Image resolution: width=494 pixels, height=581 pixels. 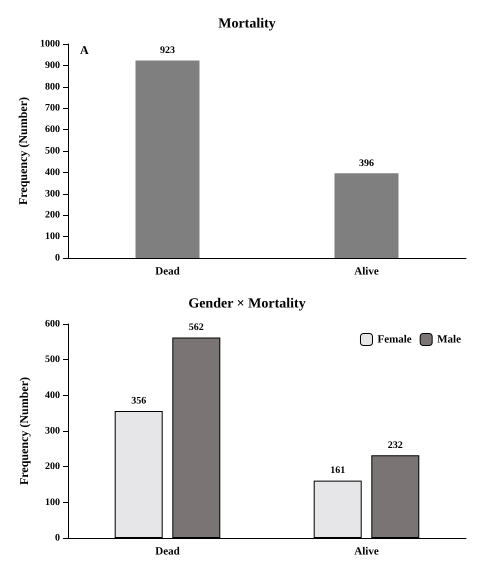 I want to click on chart-title: Gender × Mortality, so click(x=247, y=304).